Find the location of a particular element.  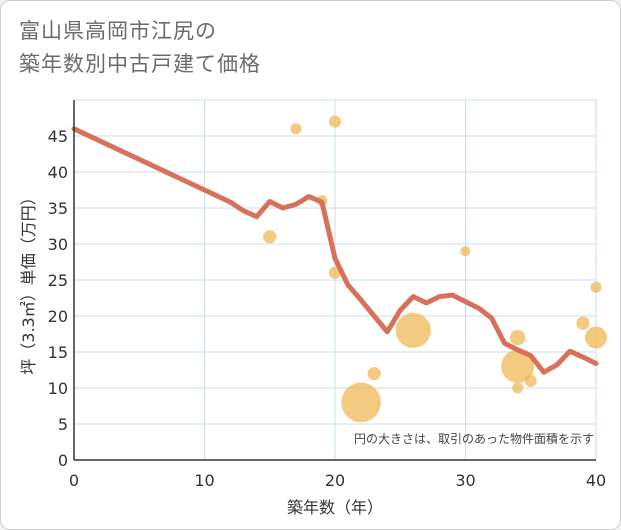

y-axis-title: 坪（3.3㎡）単価（万円） is located at coordinates (28, 281).